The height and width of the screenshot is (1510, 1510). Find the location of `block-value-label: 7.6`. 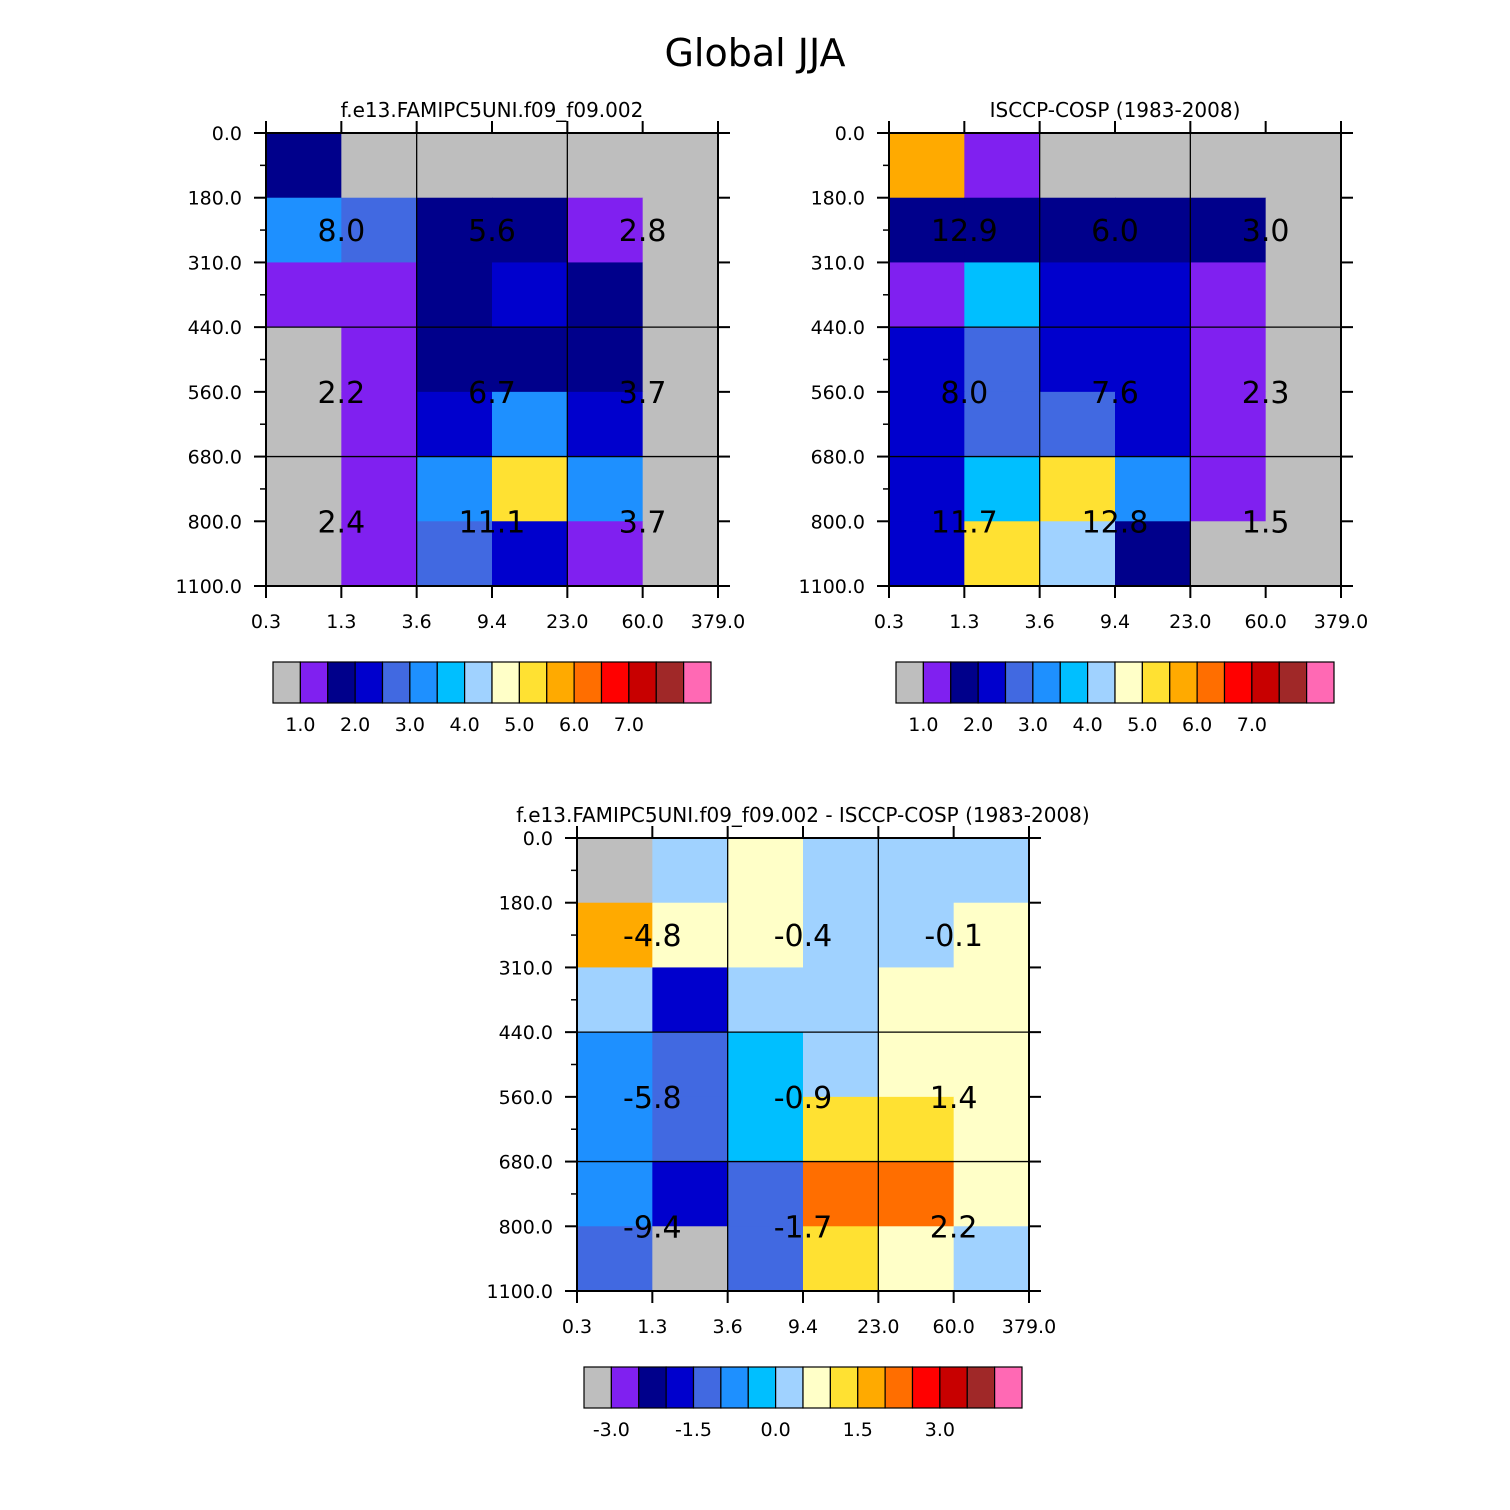

block-value-label: 7.6 is located at coordinates (1115, 393).